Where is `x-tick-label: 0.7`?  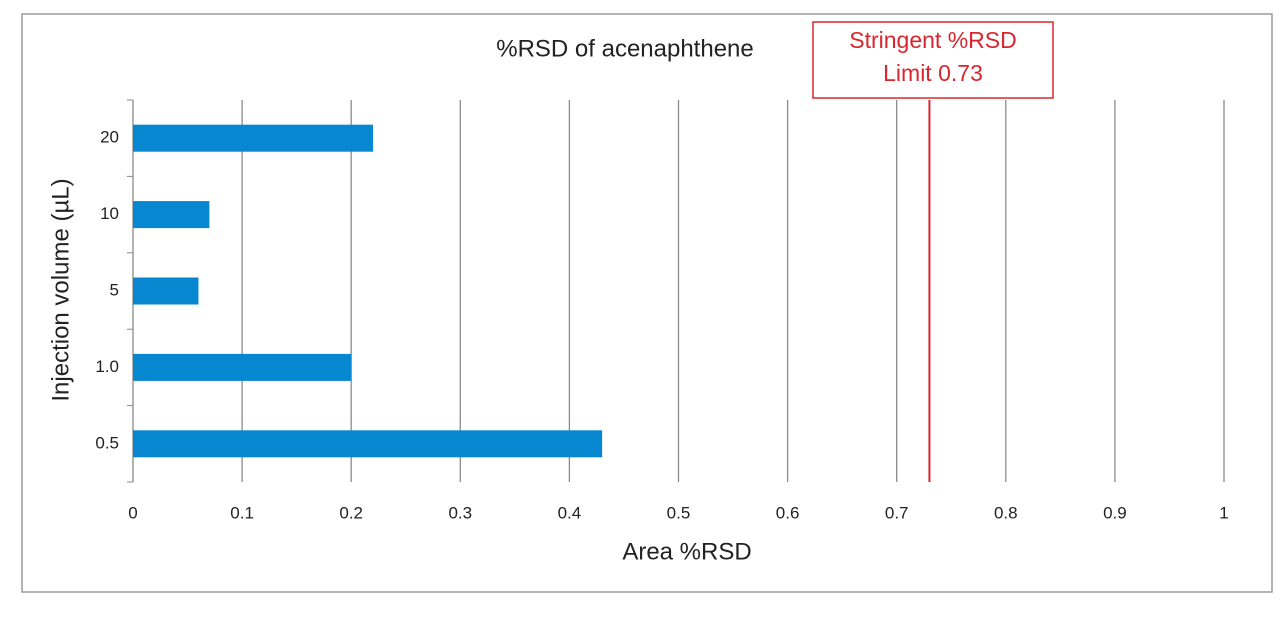 x-tick-label: 0.7 is located at coordinates (897, 512).